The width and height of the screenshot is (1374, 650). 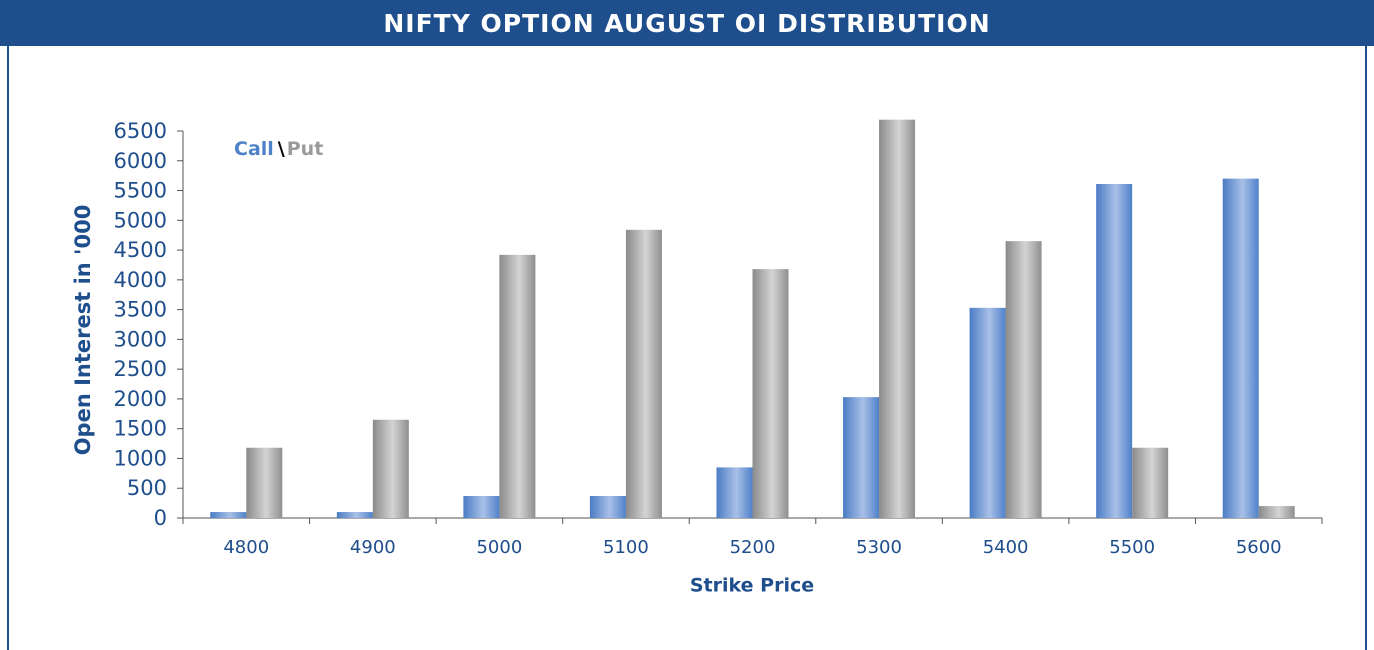 I want to click on x-tick-label: 5500, so click(x=1132, y=547).